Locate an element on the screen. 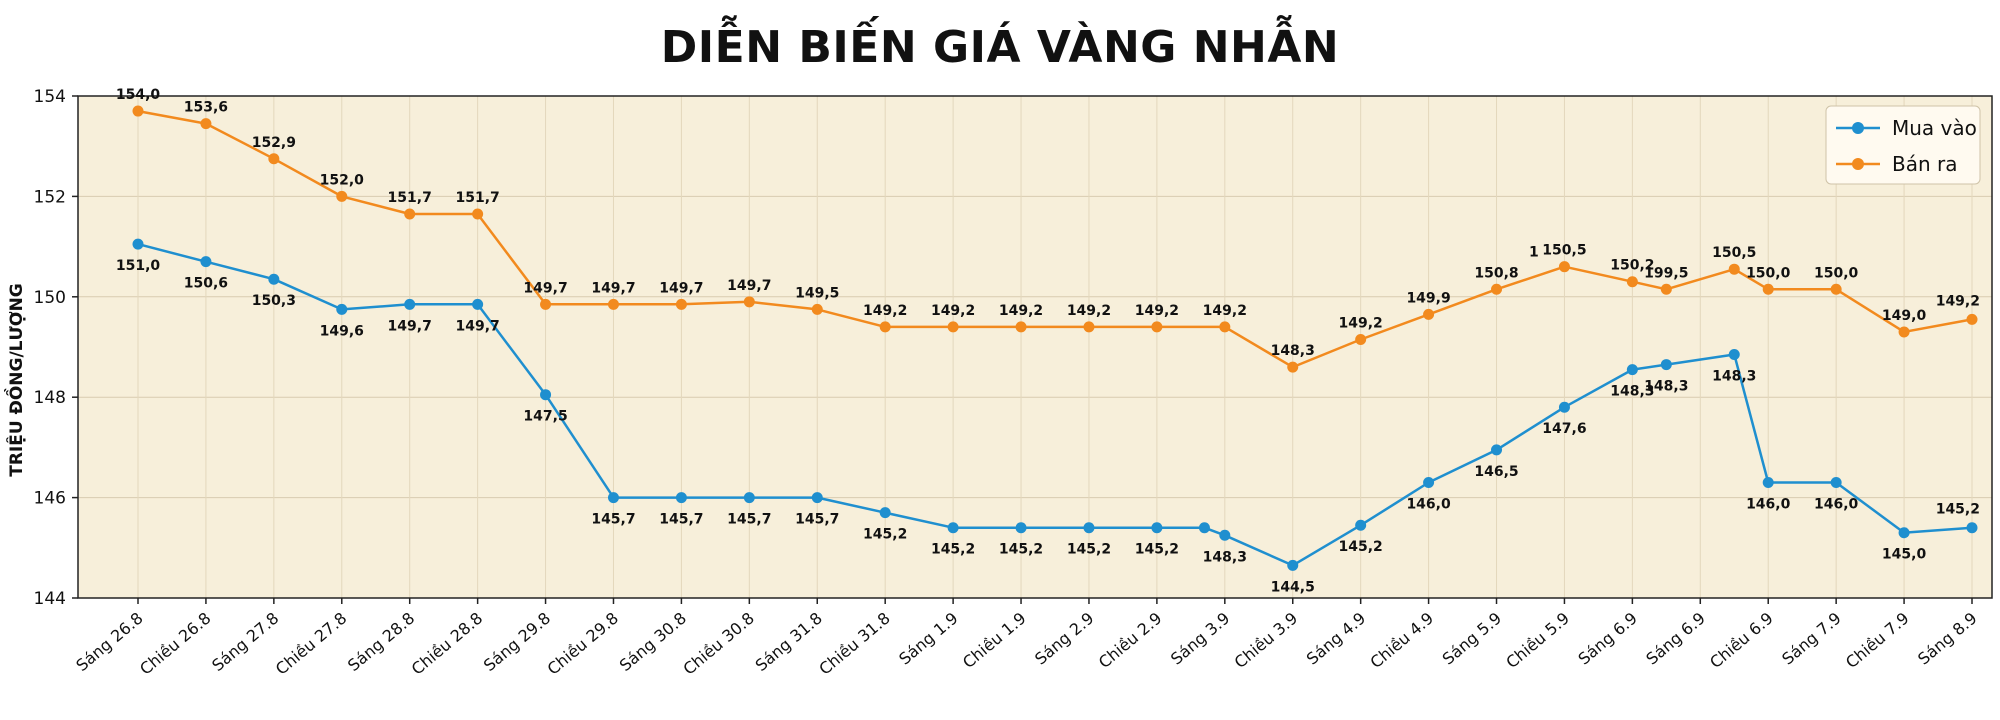  x-tick-label: Chiều 28.8 is located at coordinates (447, 644).